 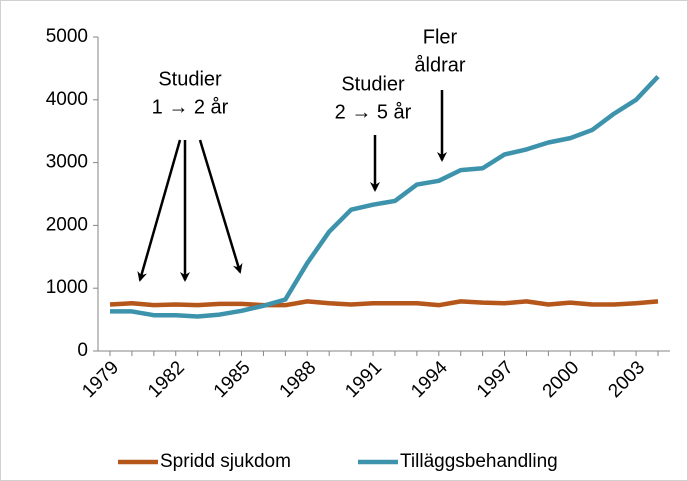 What do you see at coordinates (440, 37) in the screenshot?
I see `annotation: Fler` at bounding box center [440, 37].